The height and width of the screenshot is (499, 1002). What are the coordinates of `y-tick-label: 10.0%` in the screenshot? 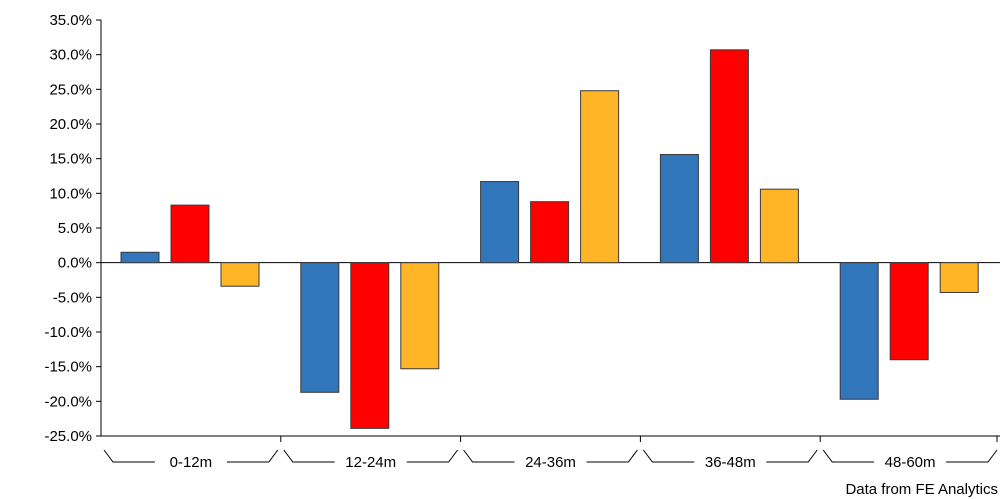 It's located at (70, 193).